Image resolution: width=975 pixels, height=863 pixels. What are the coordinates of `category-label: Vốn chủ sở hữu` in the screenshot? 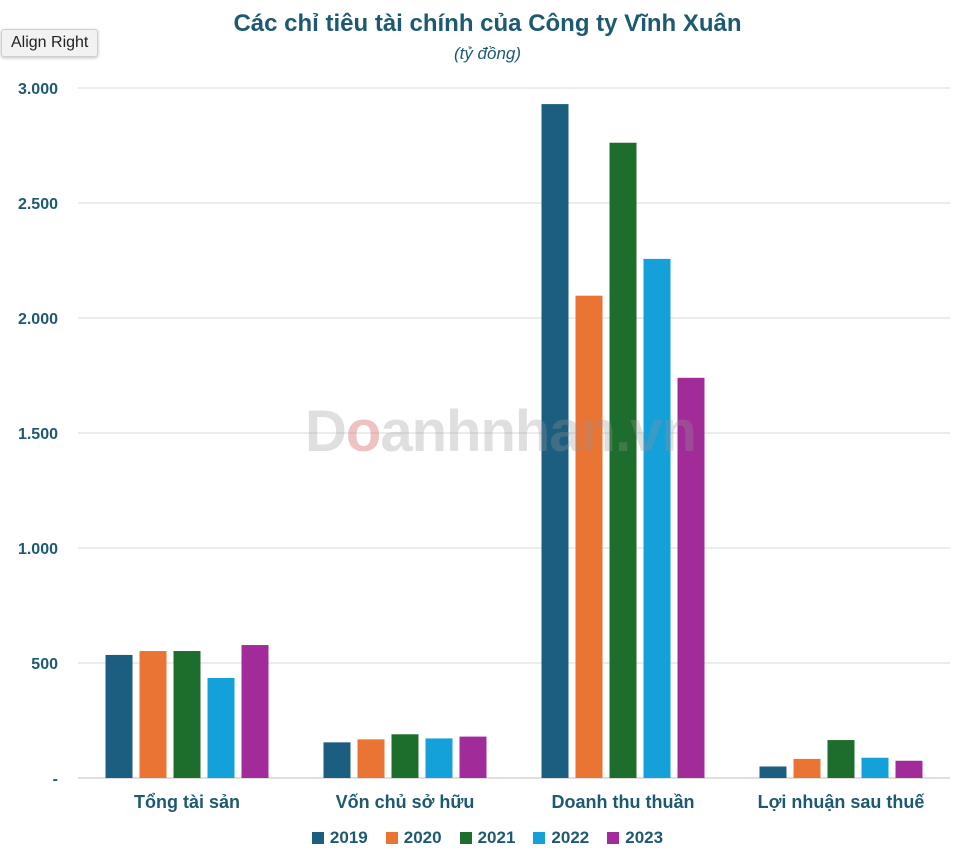 It's located at (405, 802).